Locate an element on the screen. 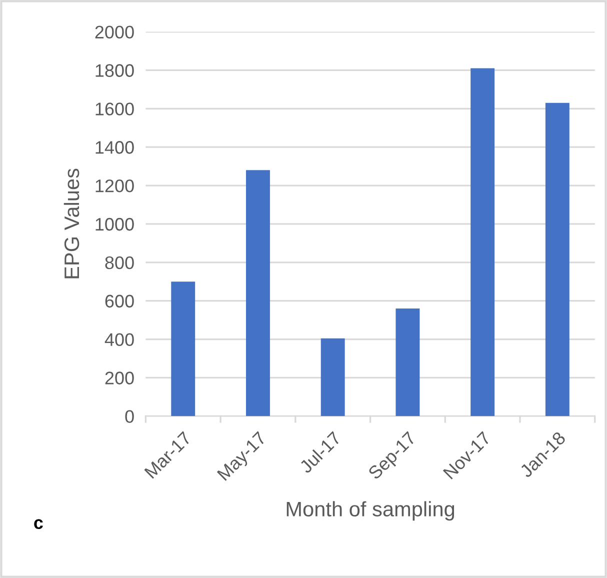  text: c is located at coordinates (38, 524).